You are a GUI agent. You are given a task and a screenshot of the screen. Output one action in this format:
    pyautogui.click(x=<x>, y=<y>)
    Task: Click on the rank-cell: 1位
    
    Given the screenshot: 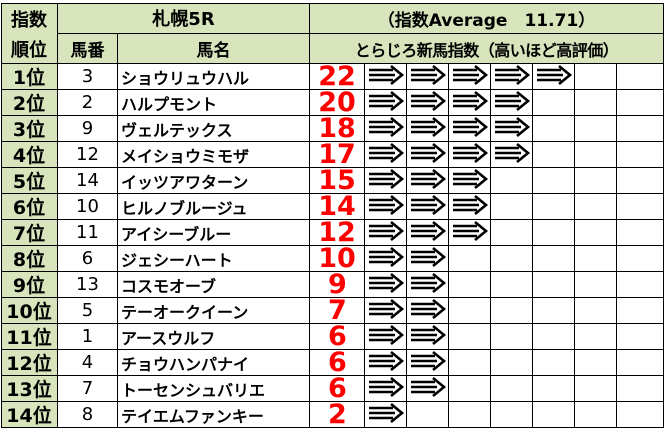 What is the action you would take?
    pyautogui.click(x=29, y=77)
    